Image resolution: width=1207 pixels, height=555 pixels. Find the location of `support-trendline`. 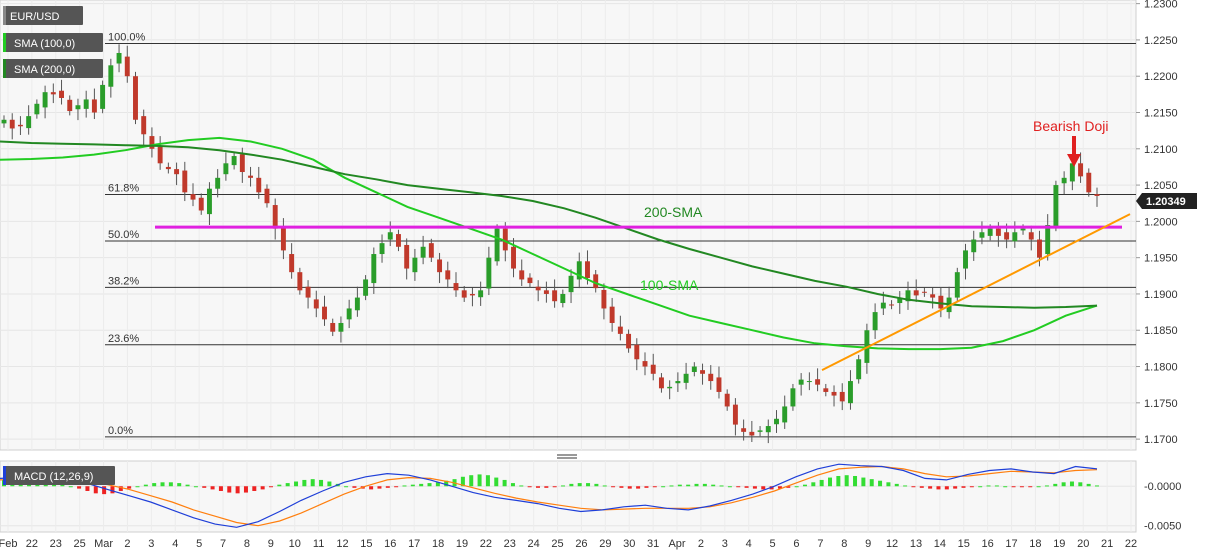

support-trendline is located at coordinates (976, 292).